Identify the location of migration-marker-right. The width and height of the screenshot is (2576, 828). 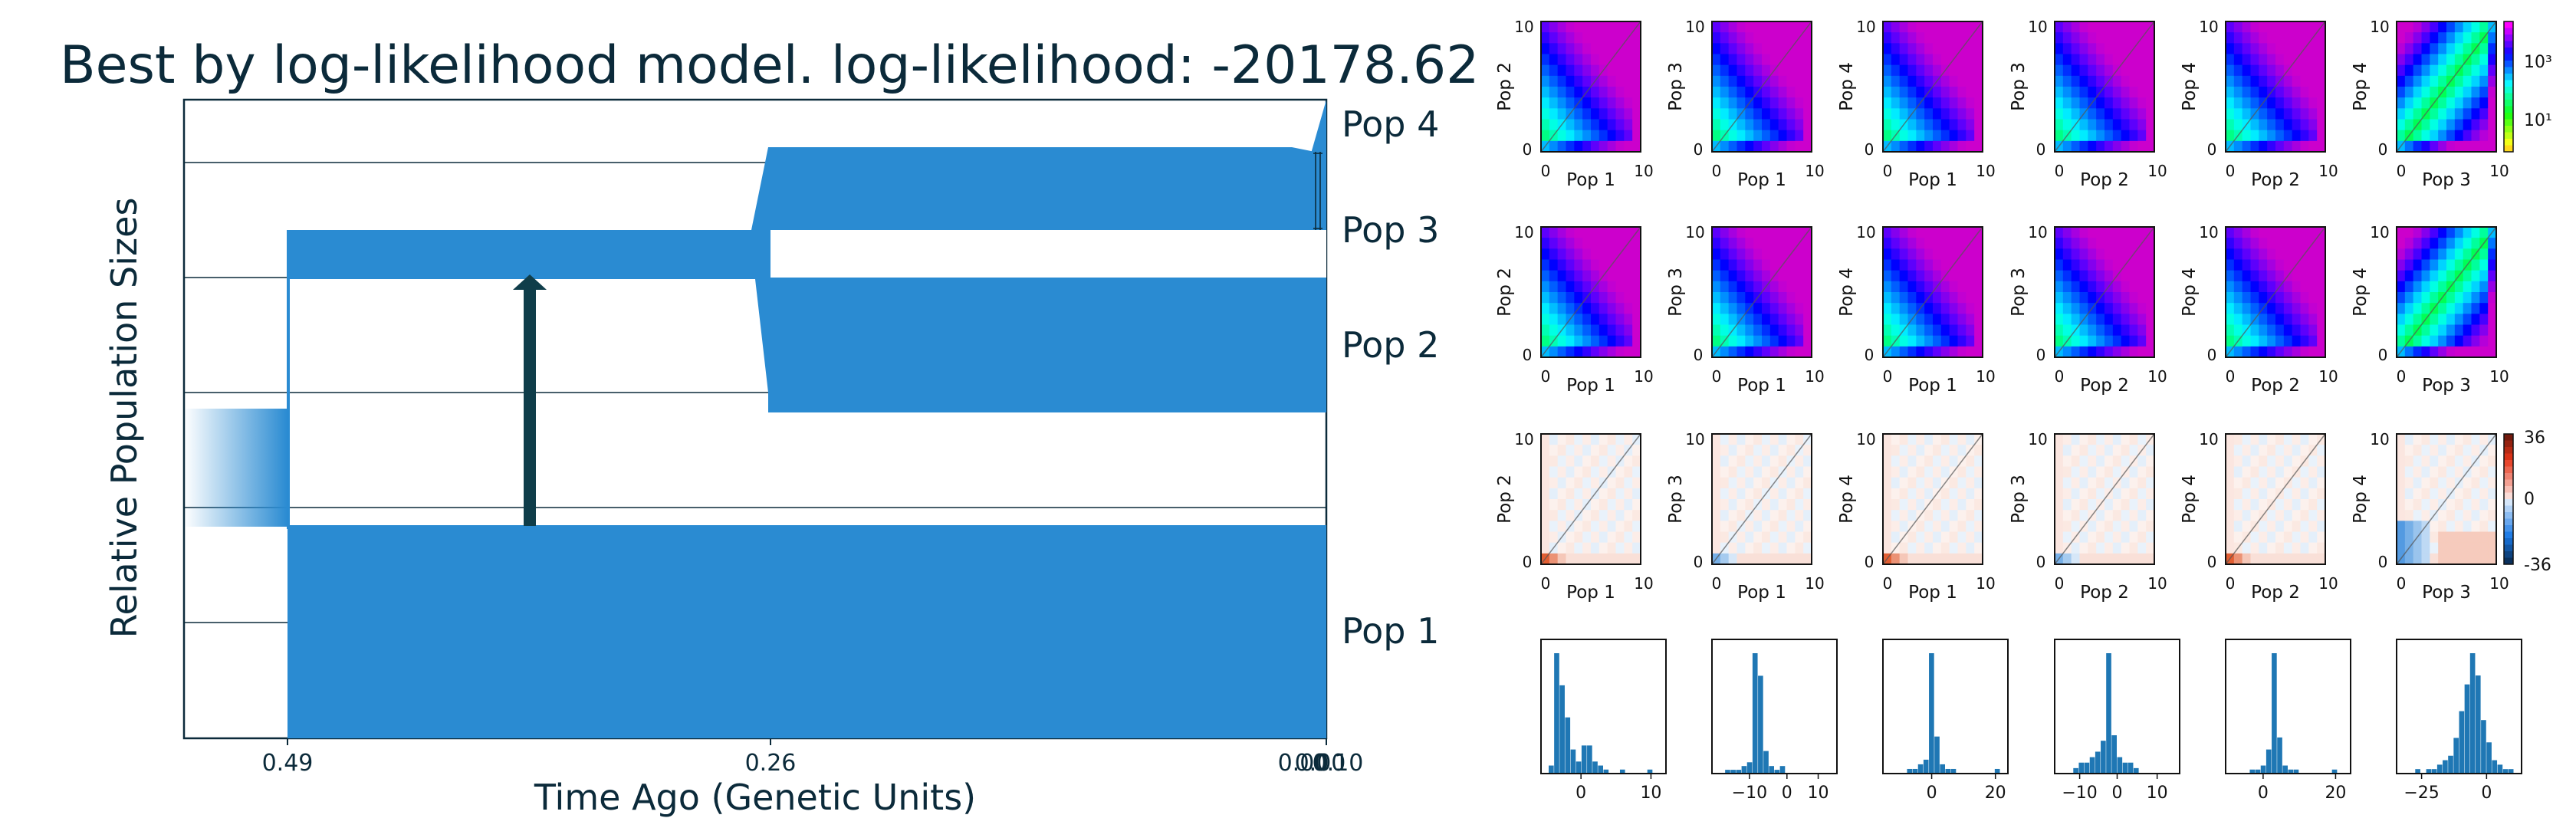
(1317, 191).